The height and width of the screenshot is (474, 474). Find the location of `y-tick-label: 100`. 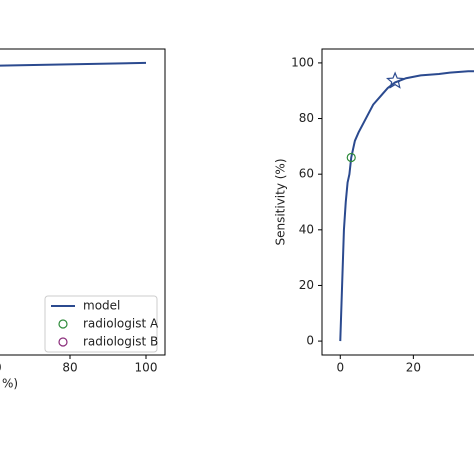

y-tick-label: 100 is located at coordinates (302, 62).